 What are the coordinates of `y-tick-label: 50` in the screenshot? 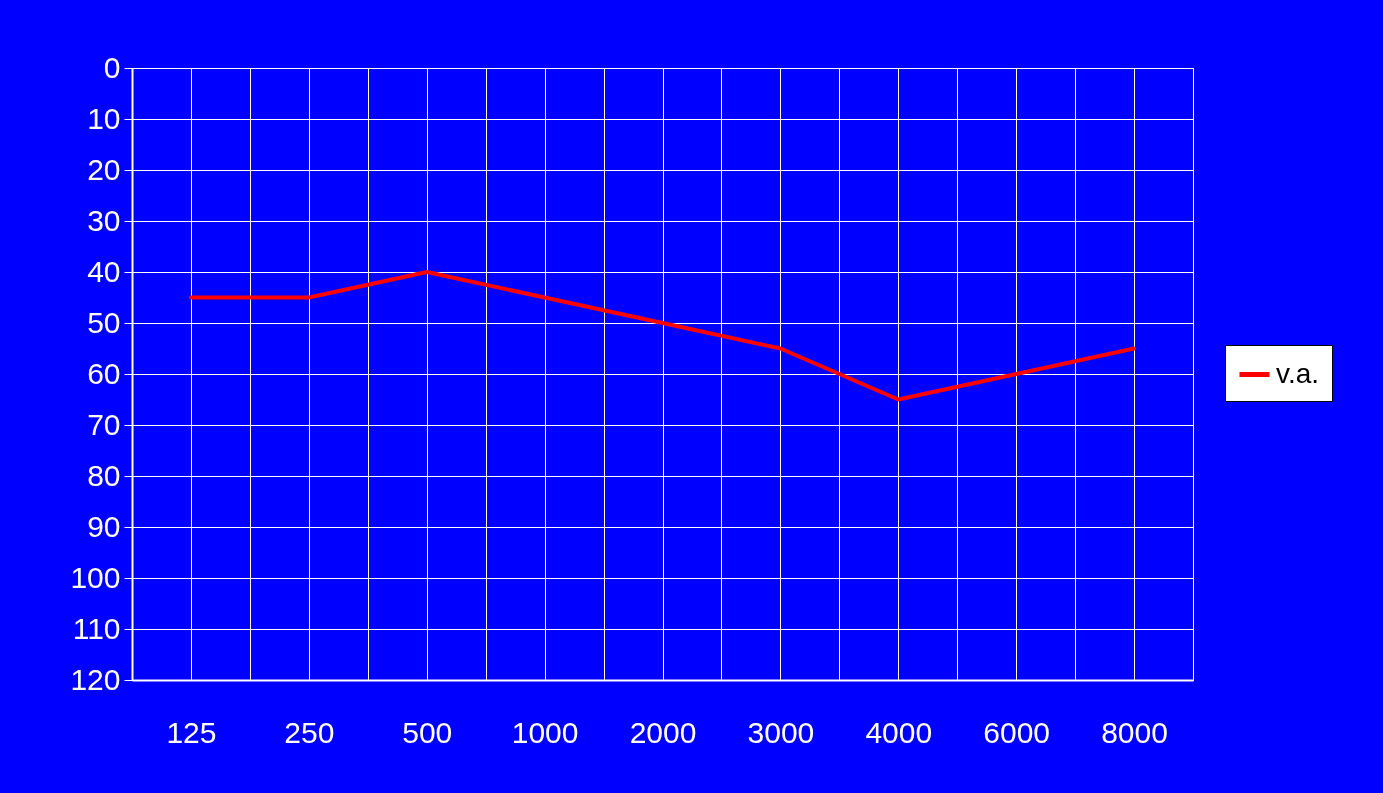 It's located at (104, 322).